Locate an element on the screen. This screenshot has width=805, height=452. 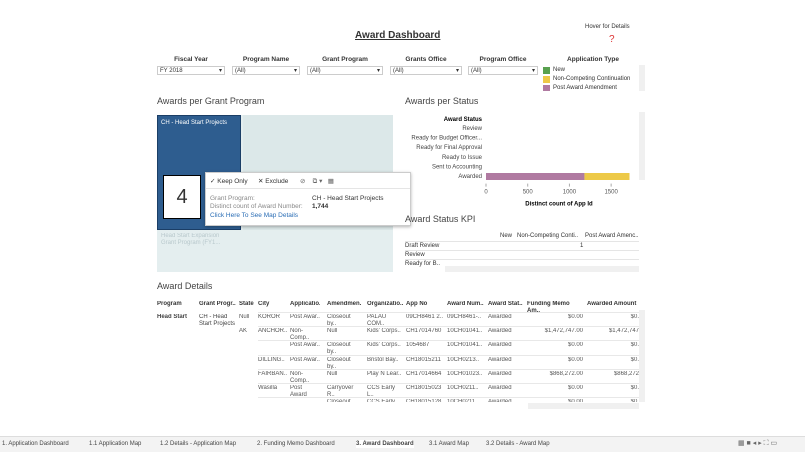
category-label: Sent to Accounting is located at coordinates (457, 167).